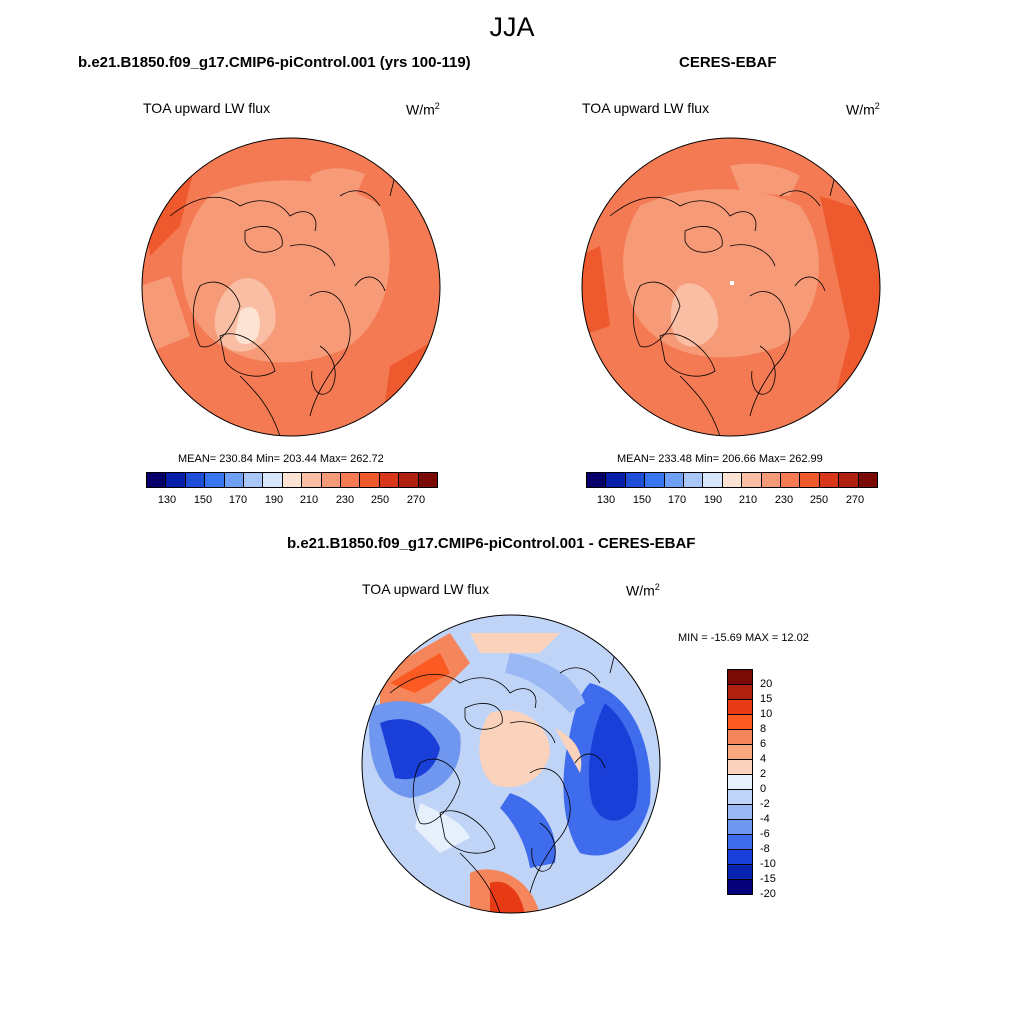 Image resolution: width=1024 pixels, height=1024 pixels. What do you see at coordinates (765, 849) in the screenshot?
I see `colorbar-diff-label: -8` at bounding box center [765, 849].